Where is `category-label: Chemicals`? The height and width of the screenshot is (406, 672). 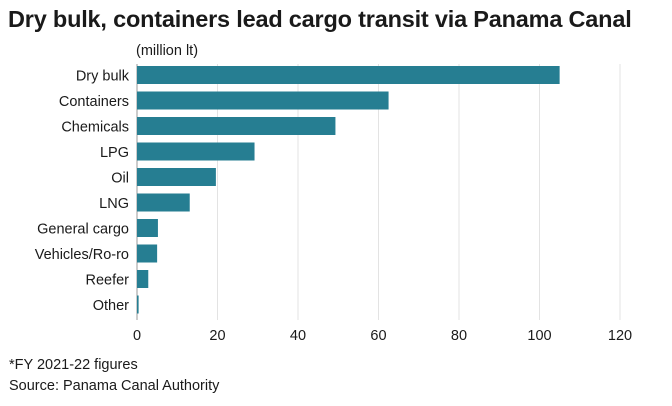
category-label: Chemicals is located at coordinates (95, 128).